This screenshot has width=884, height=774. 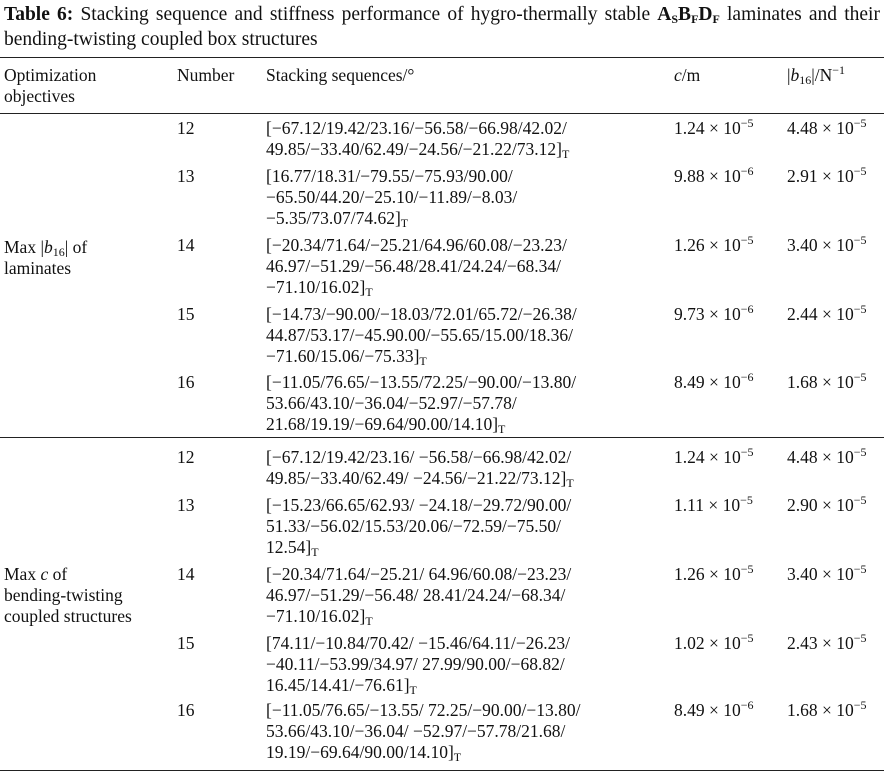 I want to click on sequence-text: [−20.34/71.64/−25.21/64.96/60.08/−23.23/, so click(x=416, y=245).